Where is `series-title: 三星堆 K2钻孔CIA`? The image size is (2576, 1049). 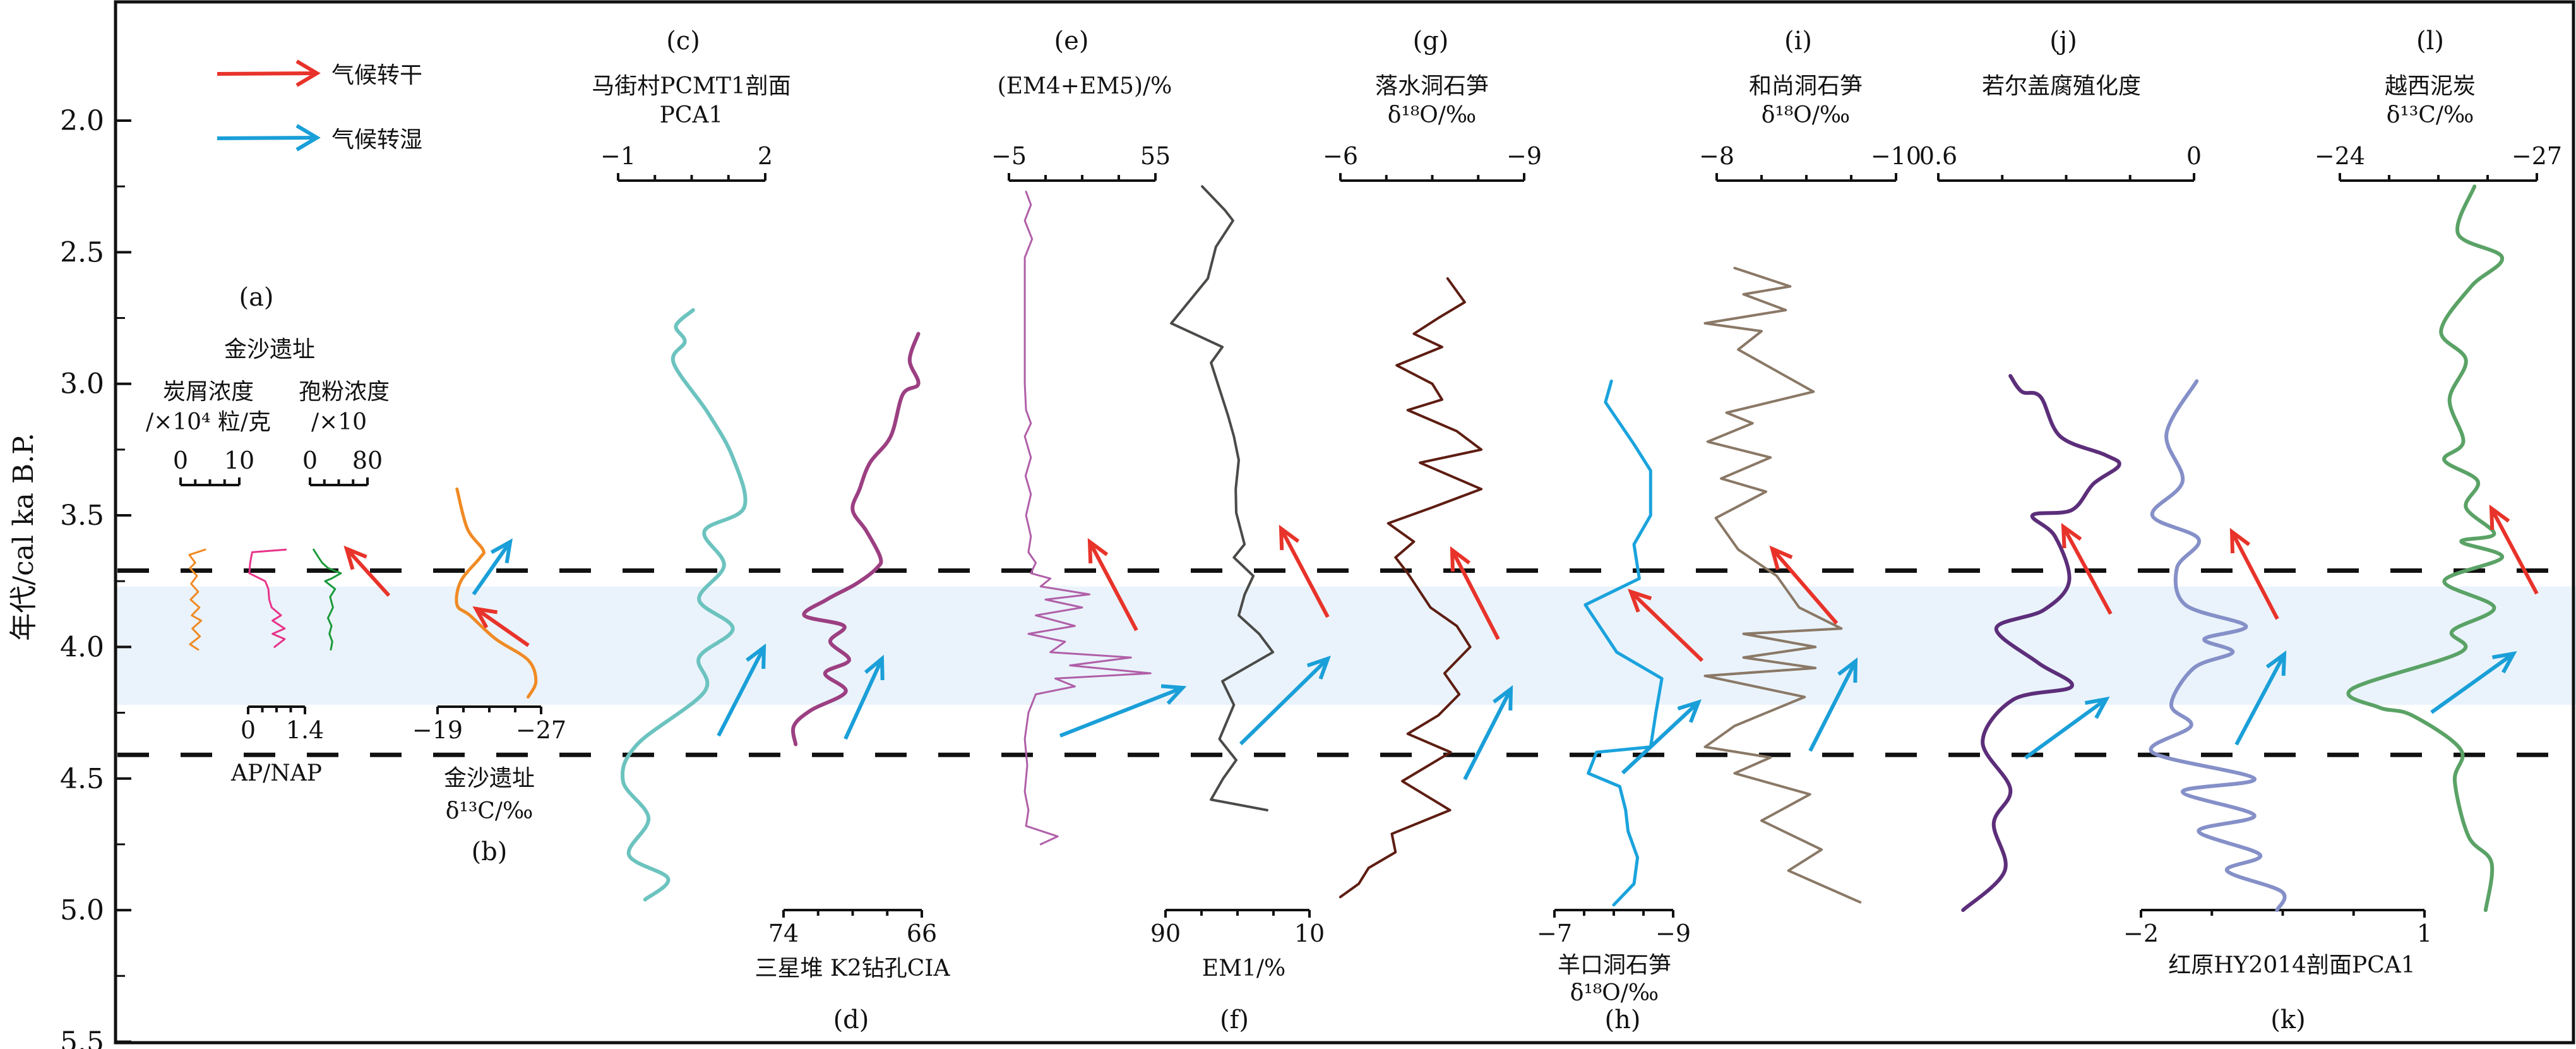 series-title: 三星堆 K2钻孔CIA is located at coordinates (852, 968).